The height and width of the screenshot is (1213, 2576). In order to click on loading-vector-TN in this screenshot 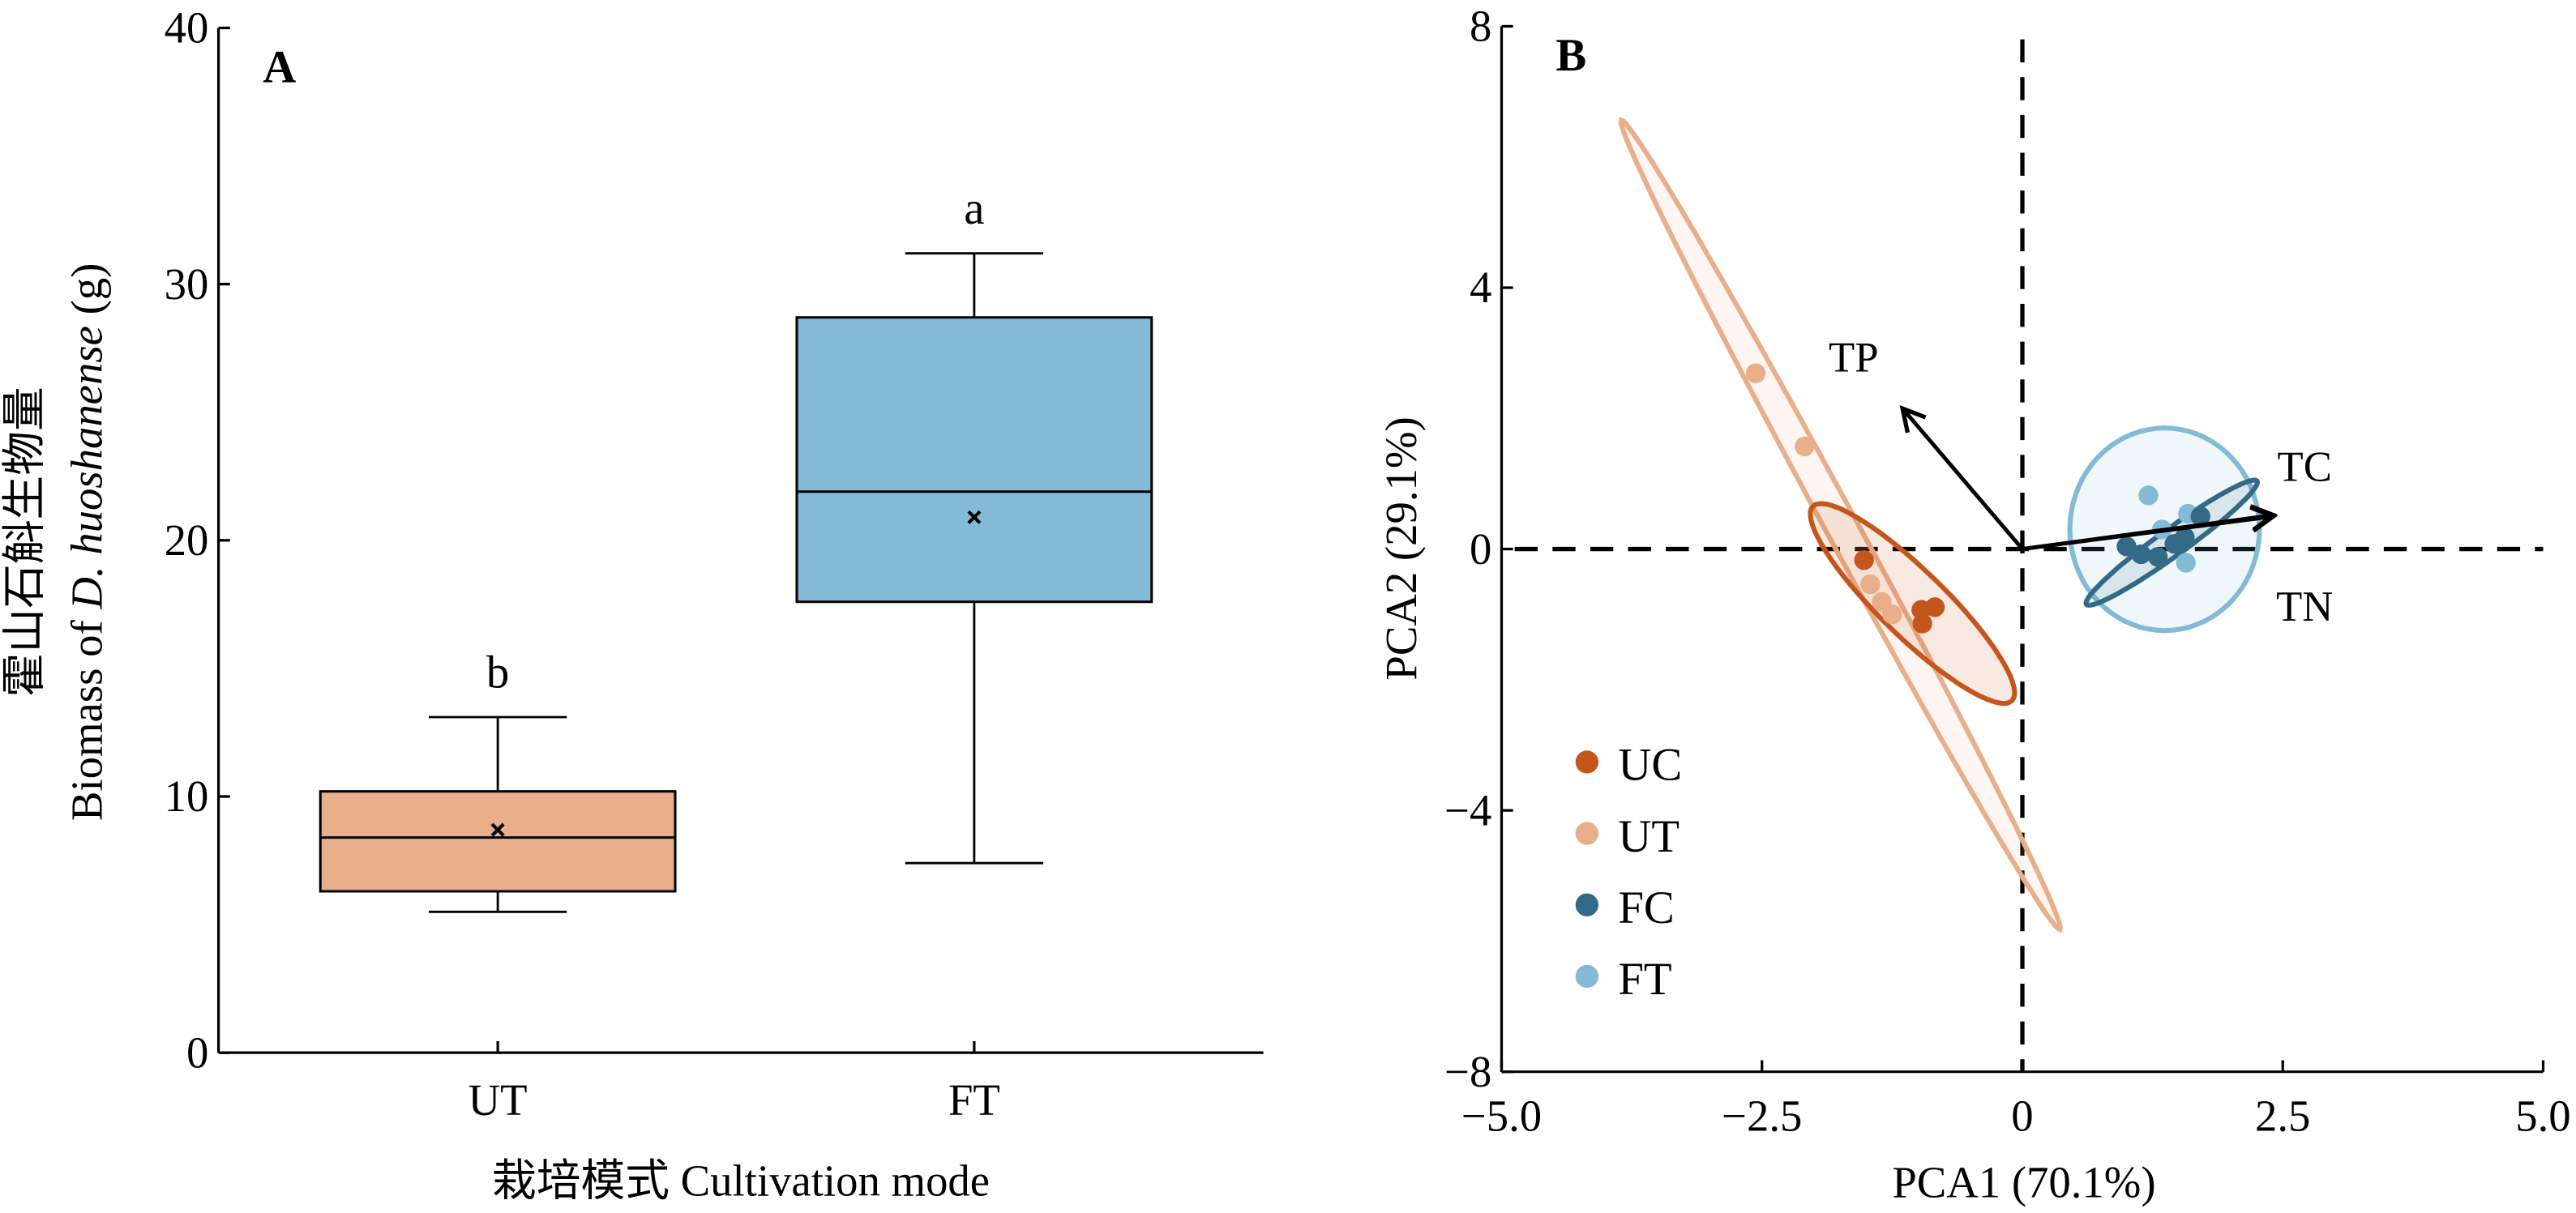, I will do `click(2148, 532)`.